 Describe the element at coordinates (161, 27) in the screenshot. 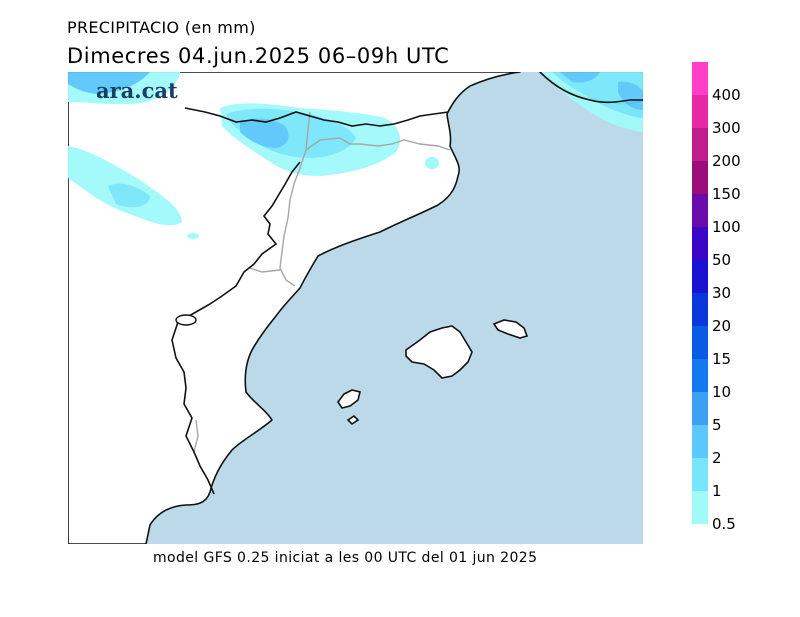

I see `map-title: PRECIPITACIO (en mm)` at that location.